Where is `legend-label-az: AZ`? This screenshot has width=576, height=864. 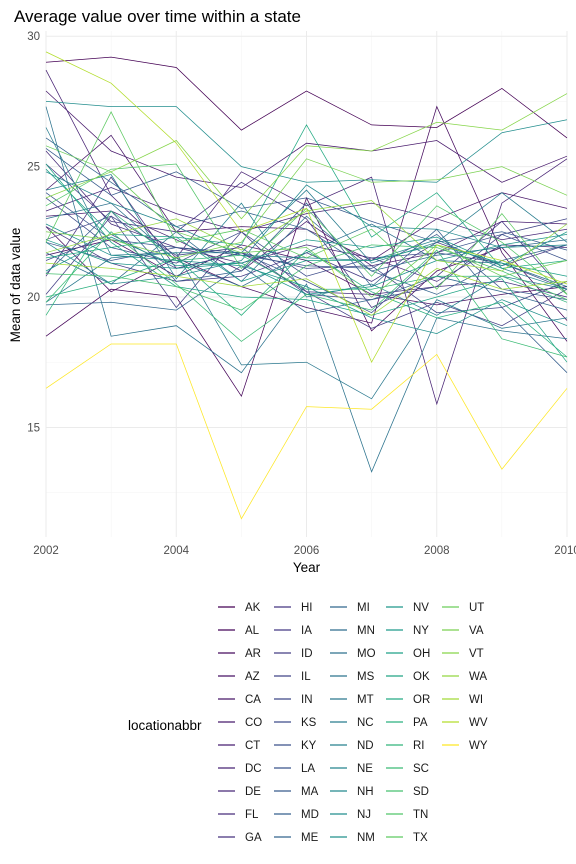 legend-label-az: AZ is located at coordinates (252, 677).